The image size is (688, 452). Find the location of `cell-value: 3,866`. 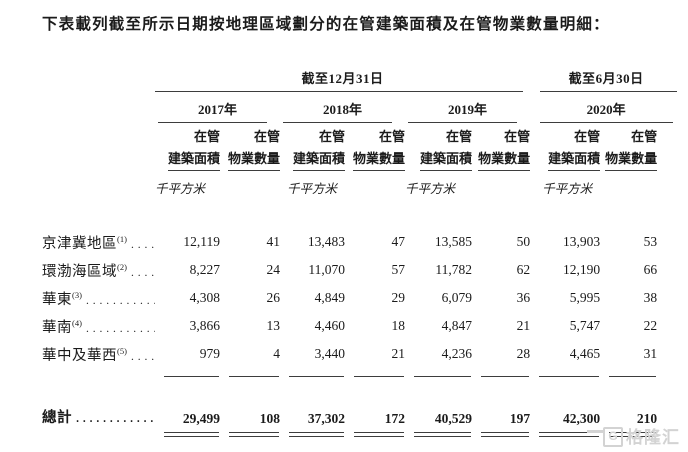

cell-value: 3,866 is located at coordinates (204, 325).